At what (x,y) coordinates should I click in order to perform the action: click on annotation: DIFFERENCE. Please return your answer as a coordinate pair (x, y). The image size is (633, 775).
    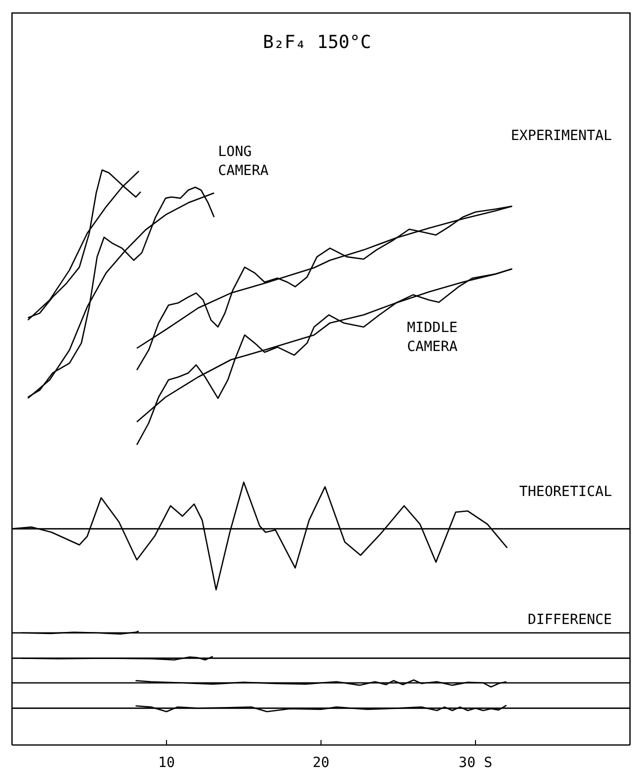
    Looking at the image, I should click on (570, 620).